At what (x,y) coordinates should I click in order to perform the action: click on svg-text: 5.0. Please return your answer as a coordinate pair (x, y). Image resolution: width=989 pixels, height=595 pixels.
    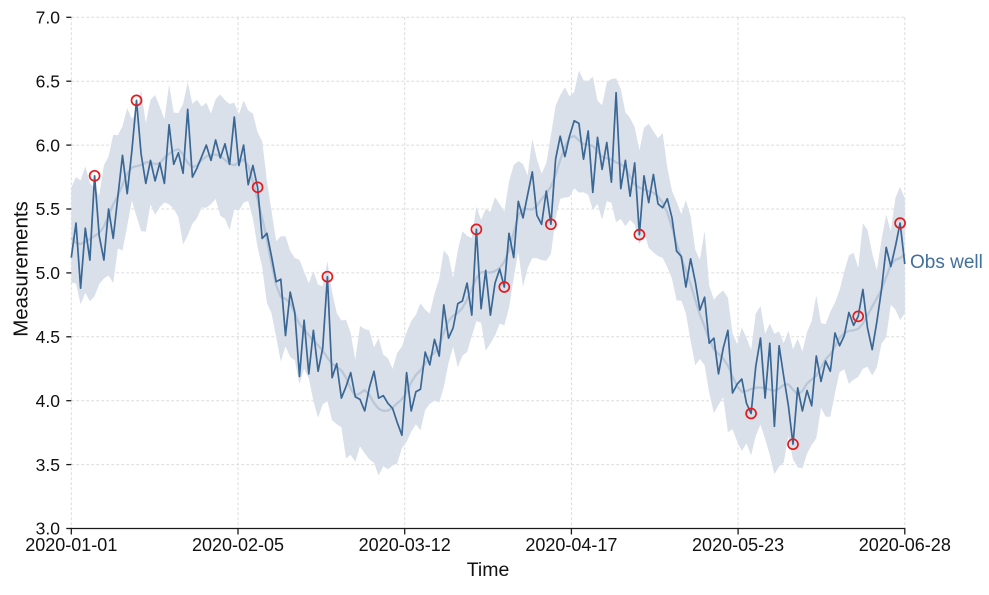
    Looking at the image, I should click on (48, 273).